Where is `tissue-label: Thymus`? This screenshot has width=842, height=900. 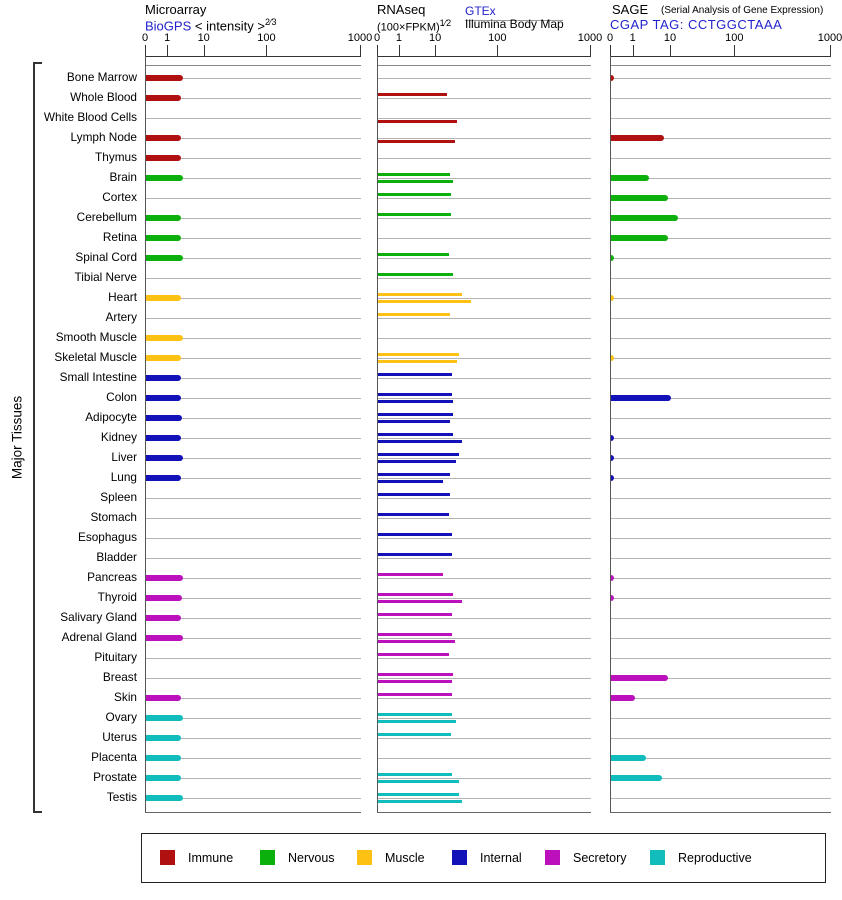
tissue-label: Thymus is located at coordinates (116, 157).